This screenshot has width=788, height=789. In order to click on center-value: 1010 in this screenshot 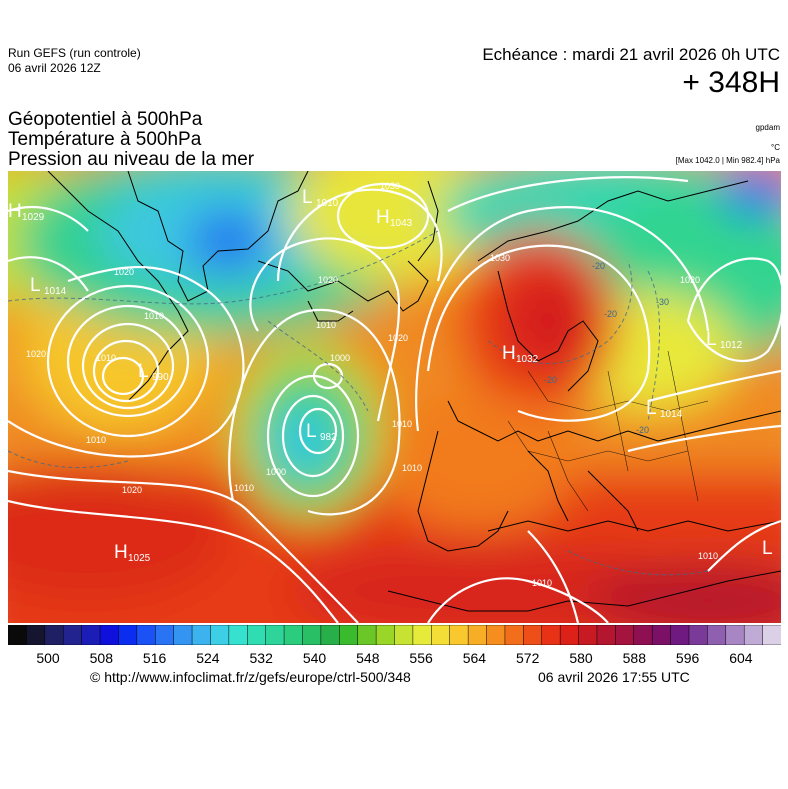, I will do `click(327, 203)`.